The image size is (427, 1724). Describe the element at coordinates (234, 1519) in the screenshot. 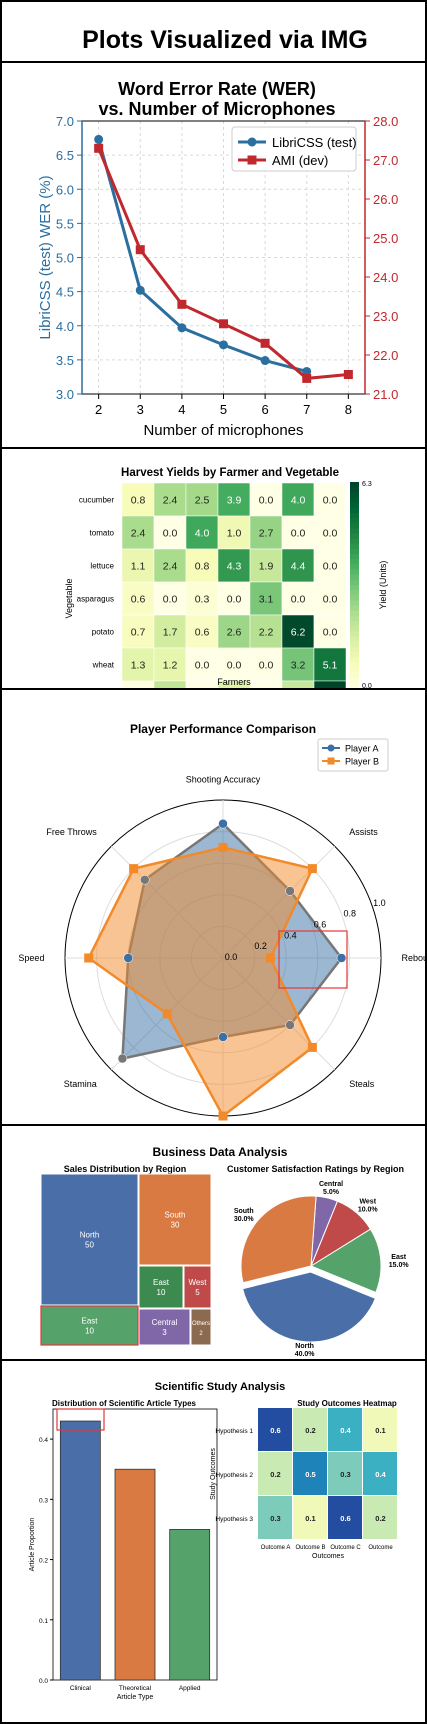

I see `heatmap-row-label: Hypothesis 3` at that location.